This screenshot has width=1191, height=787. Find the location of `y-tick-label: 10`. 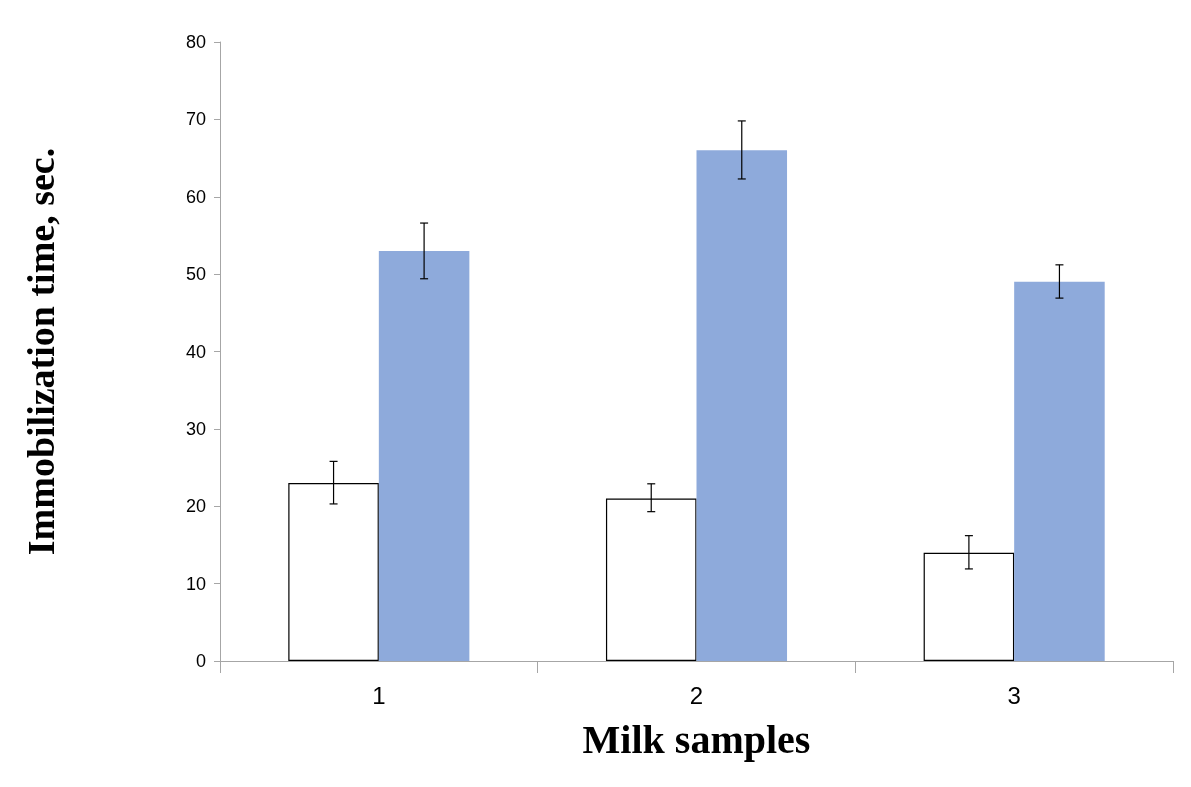

y-tick-label: 10 is located at coordinates (195, 583).